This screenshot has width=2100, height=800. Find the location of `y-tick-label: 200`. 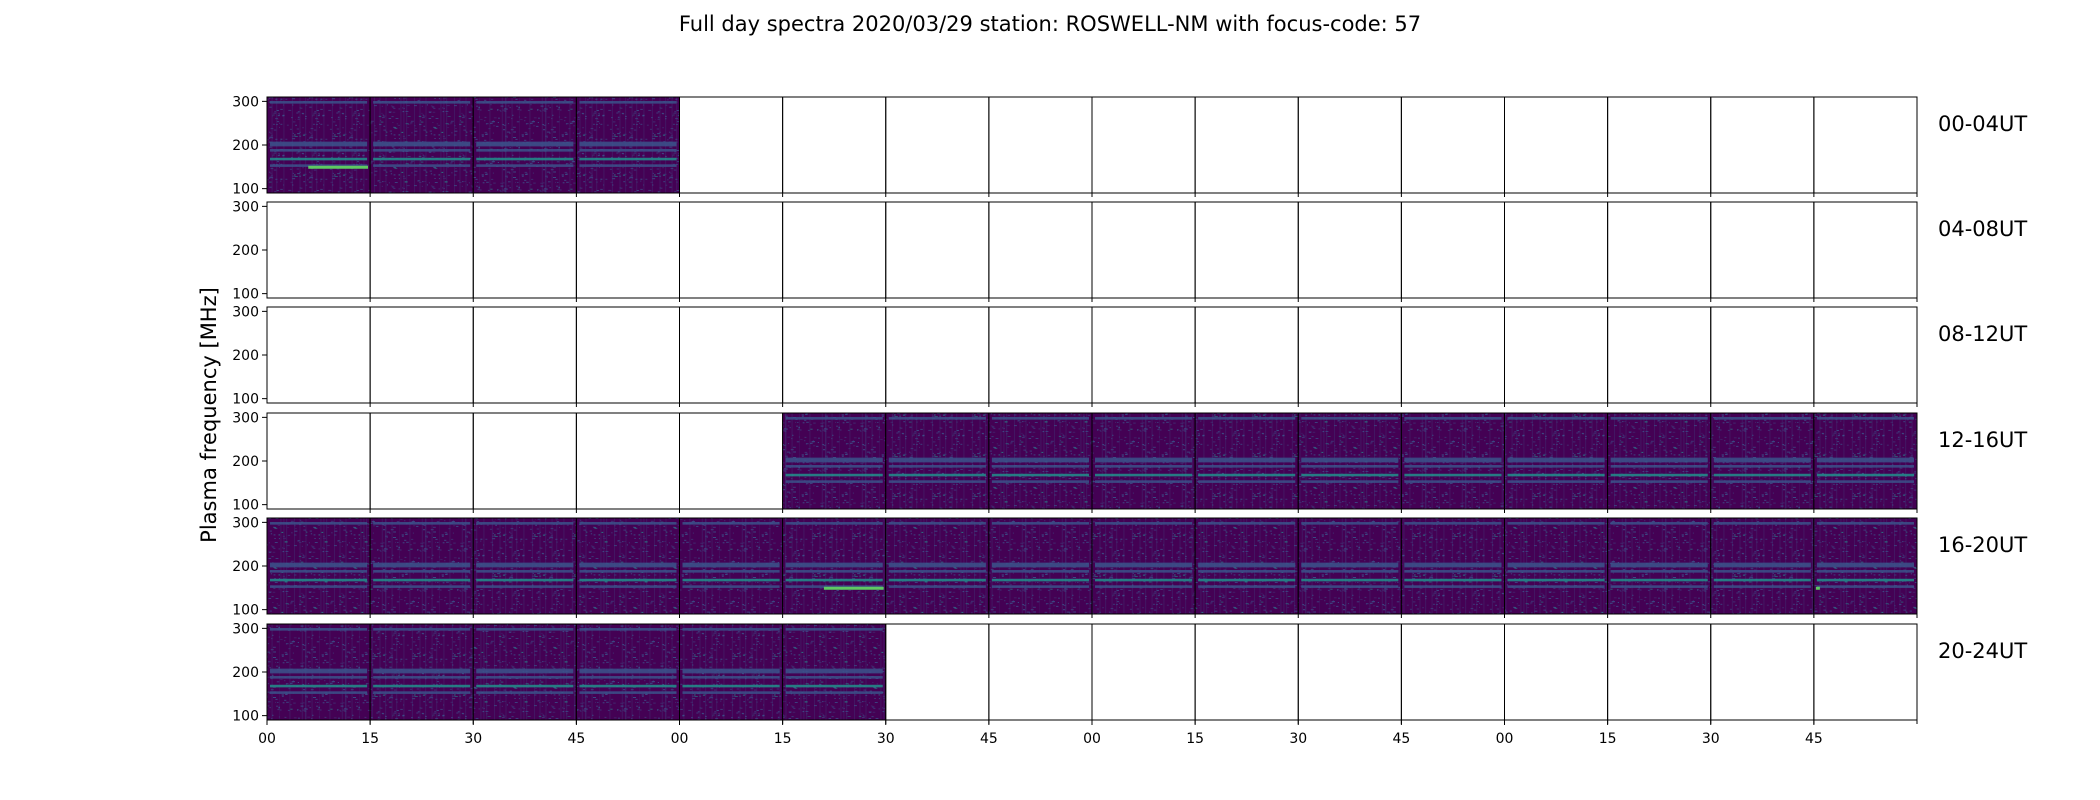

y-tick-label: 200 is located at coordinates (245, 567).